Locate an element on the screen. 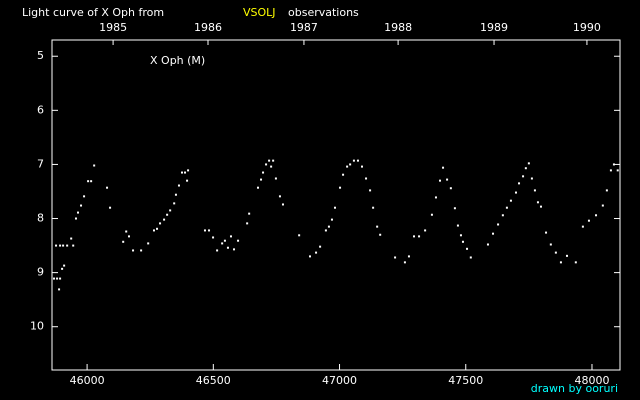  source-name: VSOLJ is located at coordinates (259, 12).